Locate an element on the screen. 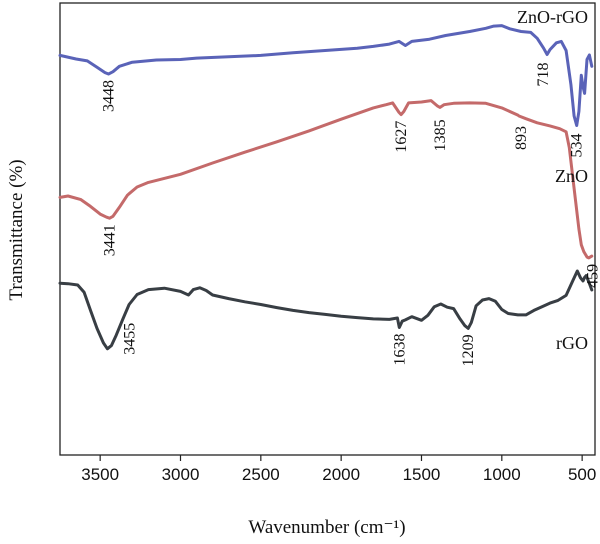  peak-label: 459 is located at coordinates (592, 276).